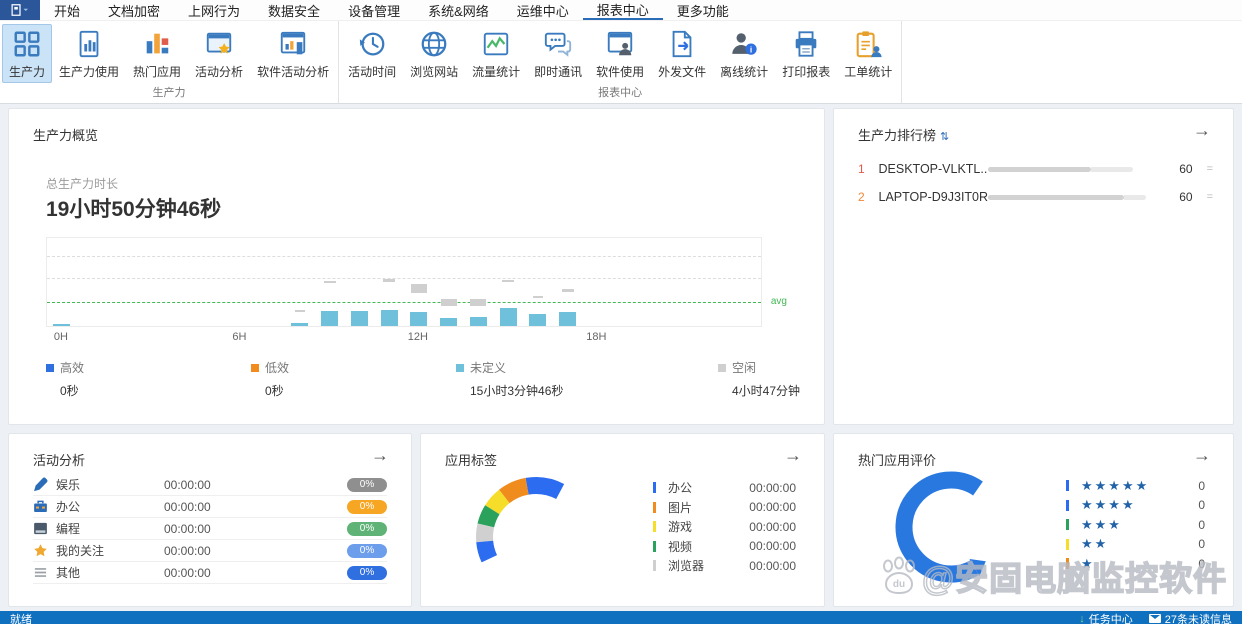 This screenshot has width=1242, height=624. Describe the element at coordinates (374, 11) in the screenshot. I see `menu-item-5: 设备管理` at that location.